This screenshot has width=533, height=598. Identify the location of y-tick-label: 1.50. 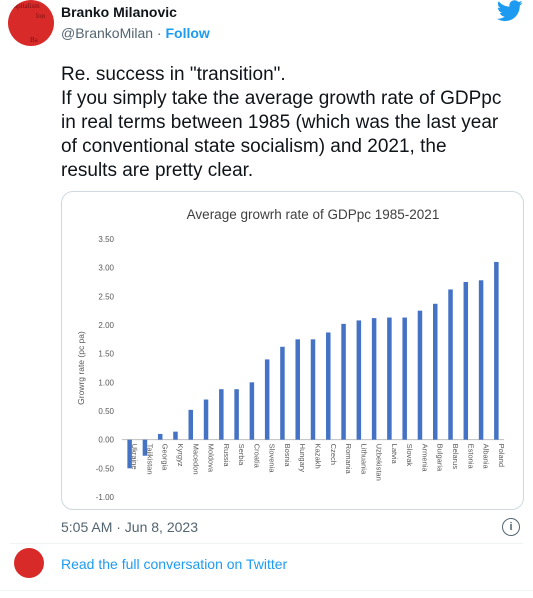
(106, 354).